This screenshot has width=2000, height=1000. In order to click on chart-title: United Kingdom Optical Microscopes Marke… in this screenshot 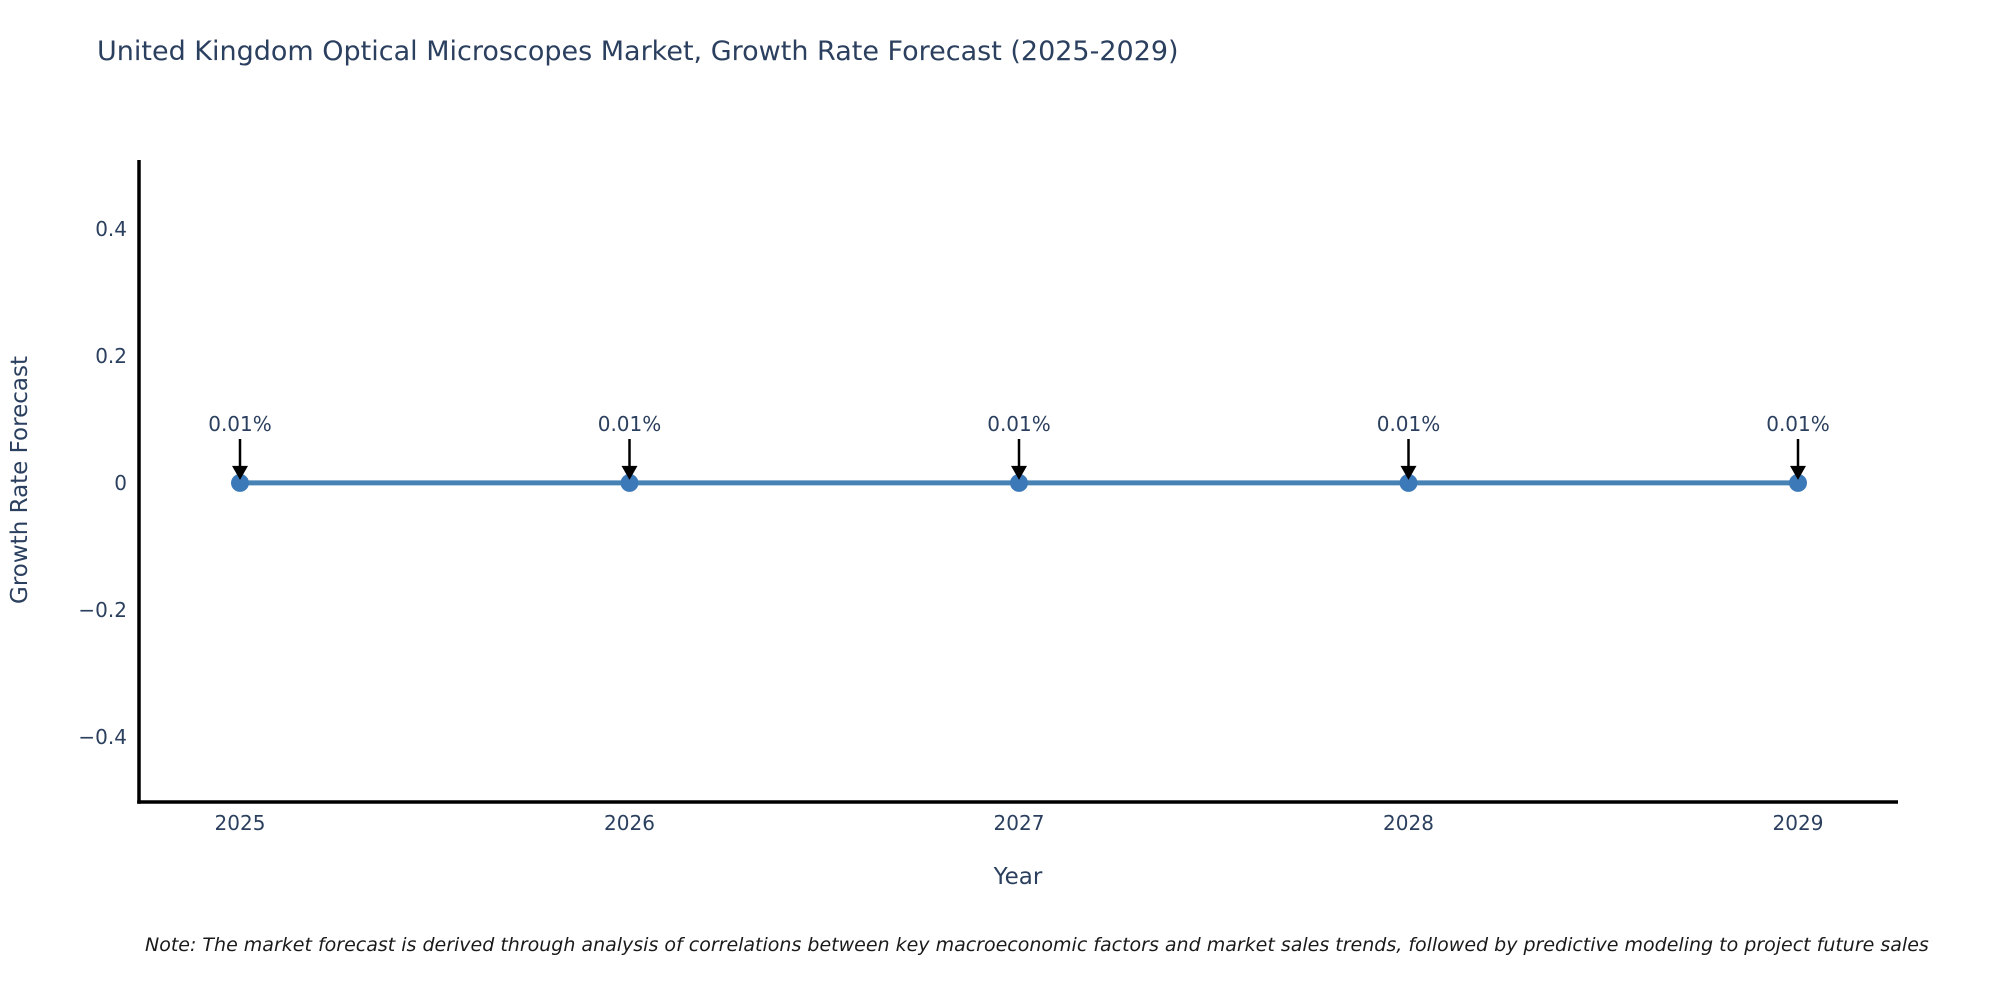, I will do `click(638, 51)`.